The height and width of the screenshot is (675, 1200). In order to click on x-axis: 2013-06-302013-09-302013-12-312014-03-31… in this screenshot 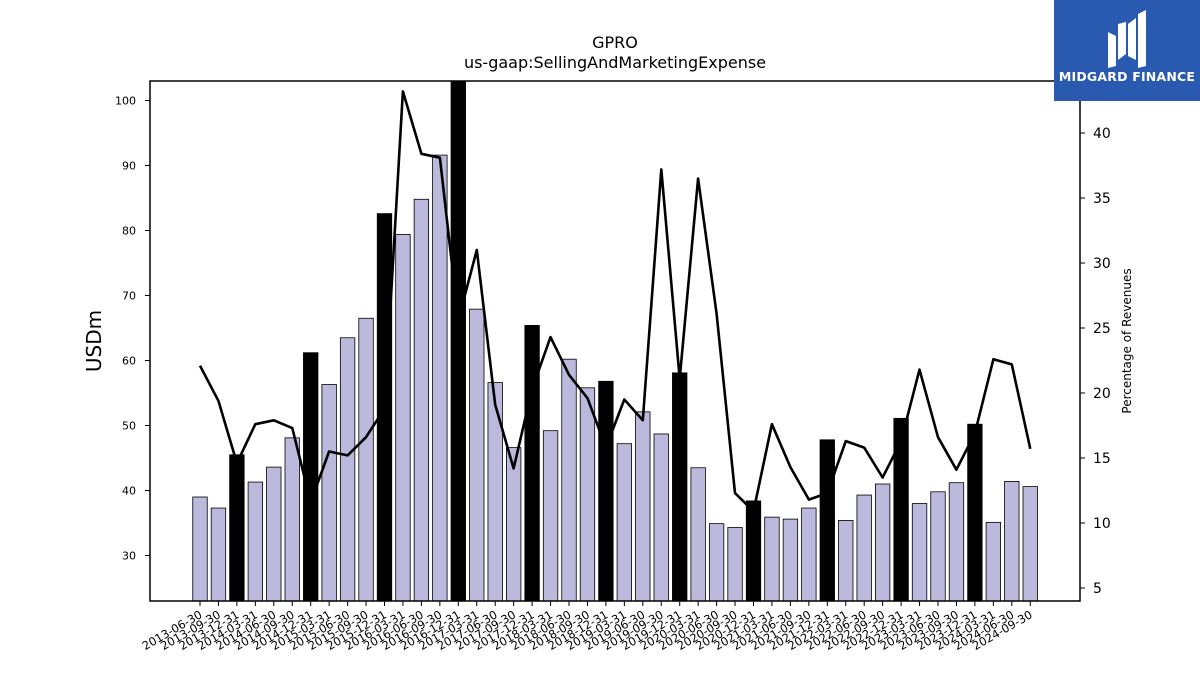, I will do `click(587, 627)`.